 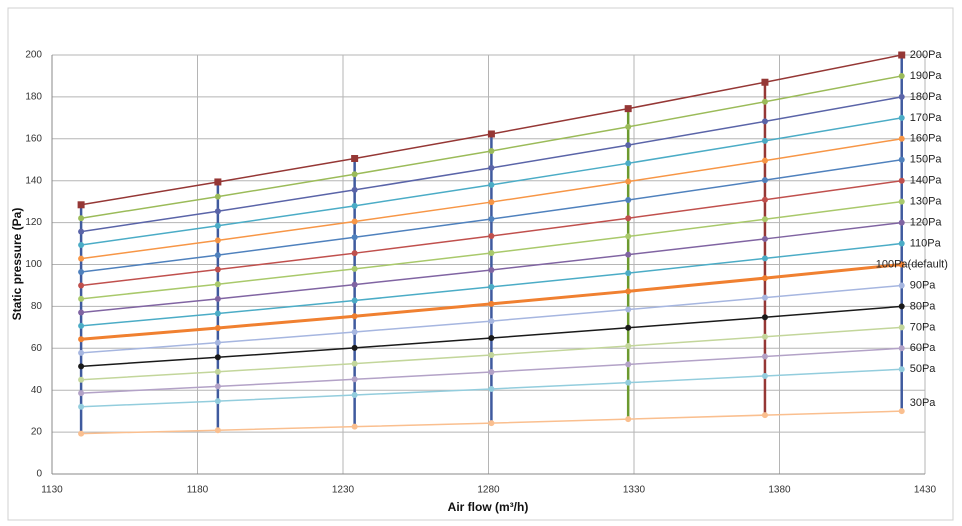 What do you see at coordinates (33, 97) in the screenshot?
I see `y-tick-label: 180` at bounding box center [33, 97].